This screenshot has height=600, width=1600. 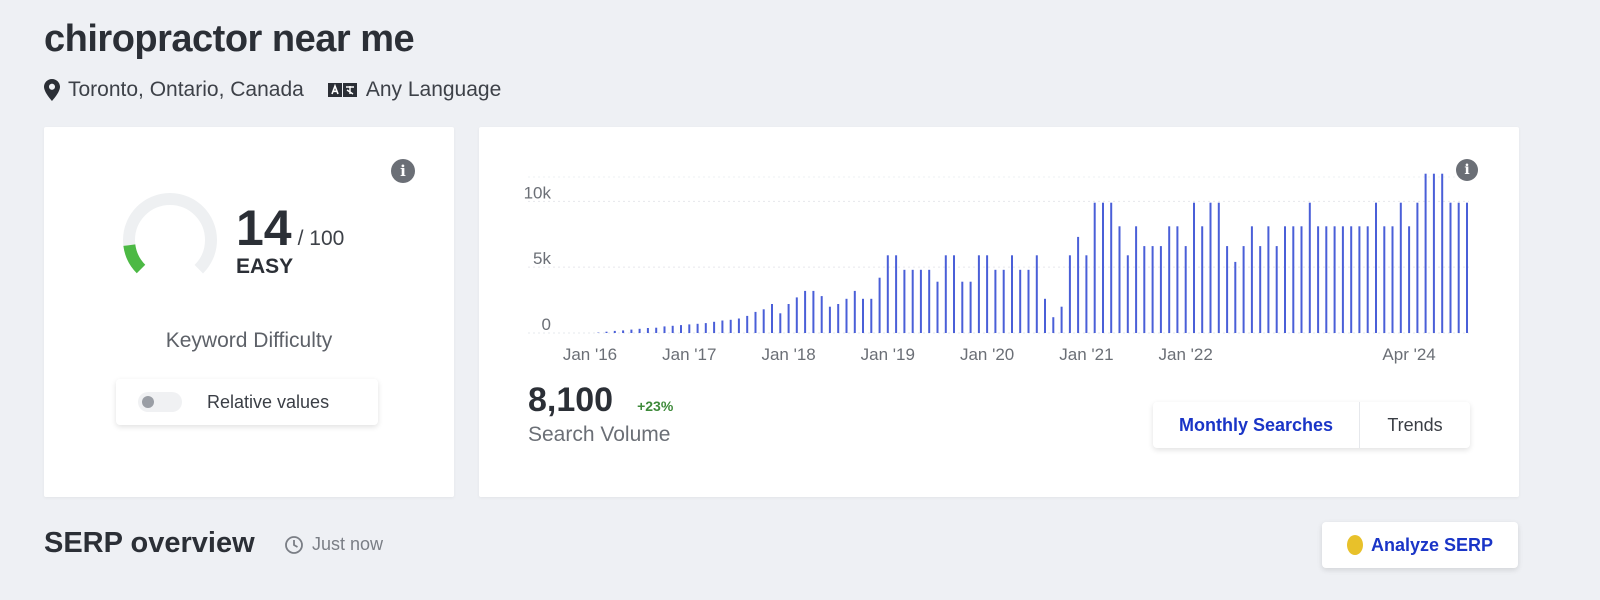 What do you see at coordinates (1256, 425) in the screenshot?
I see `tab-monthly-searches: Monthly Searches` at bounding box center [1256, 425].